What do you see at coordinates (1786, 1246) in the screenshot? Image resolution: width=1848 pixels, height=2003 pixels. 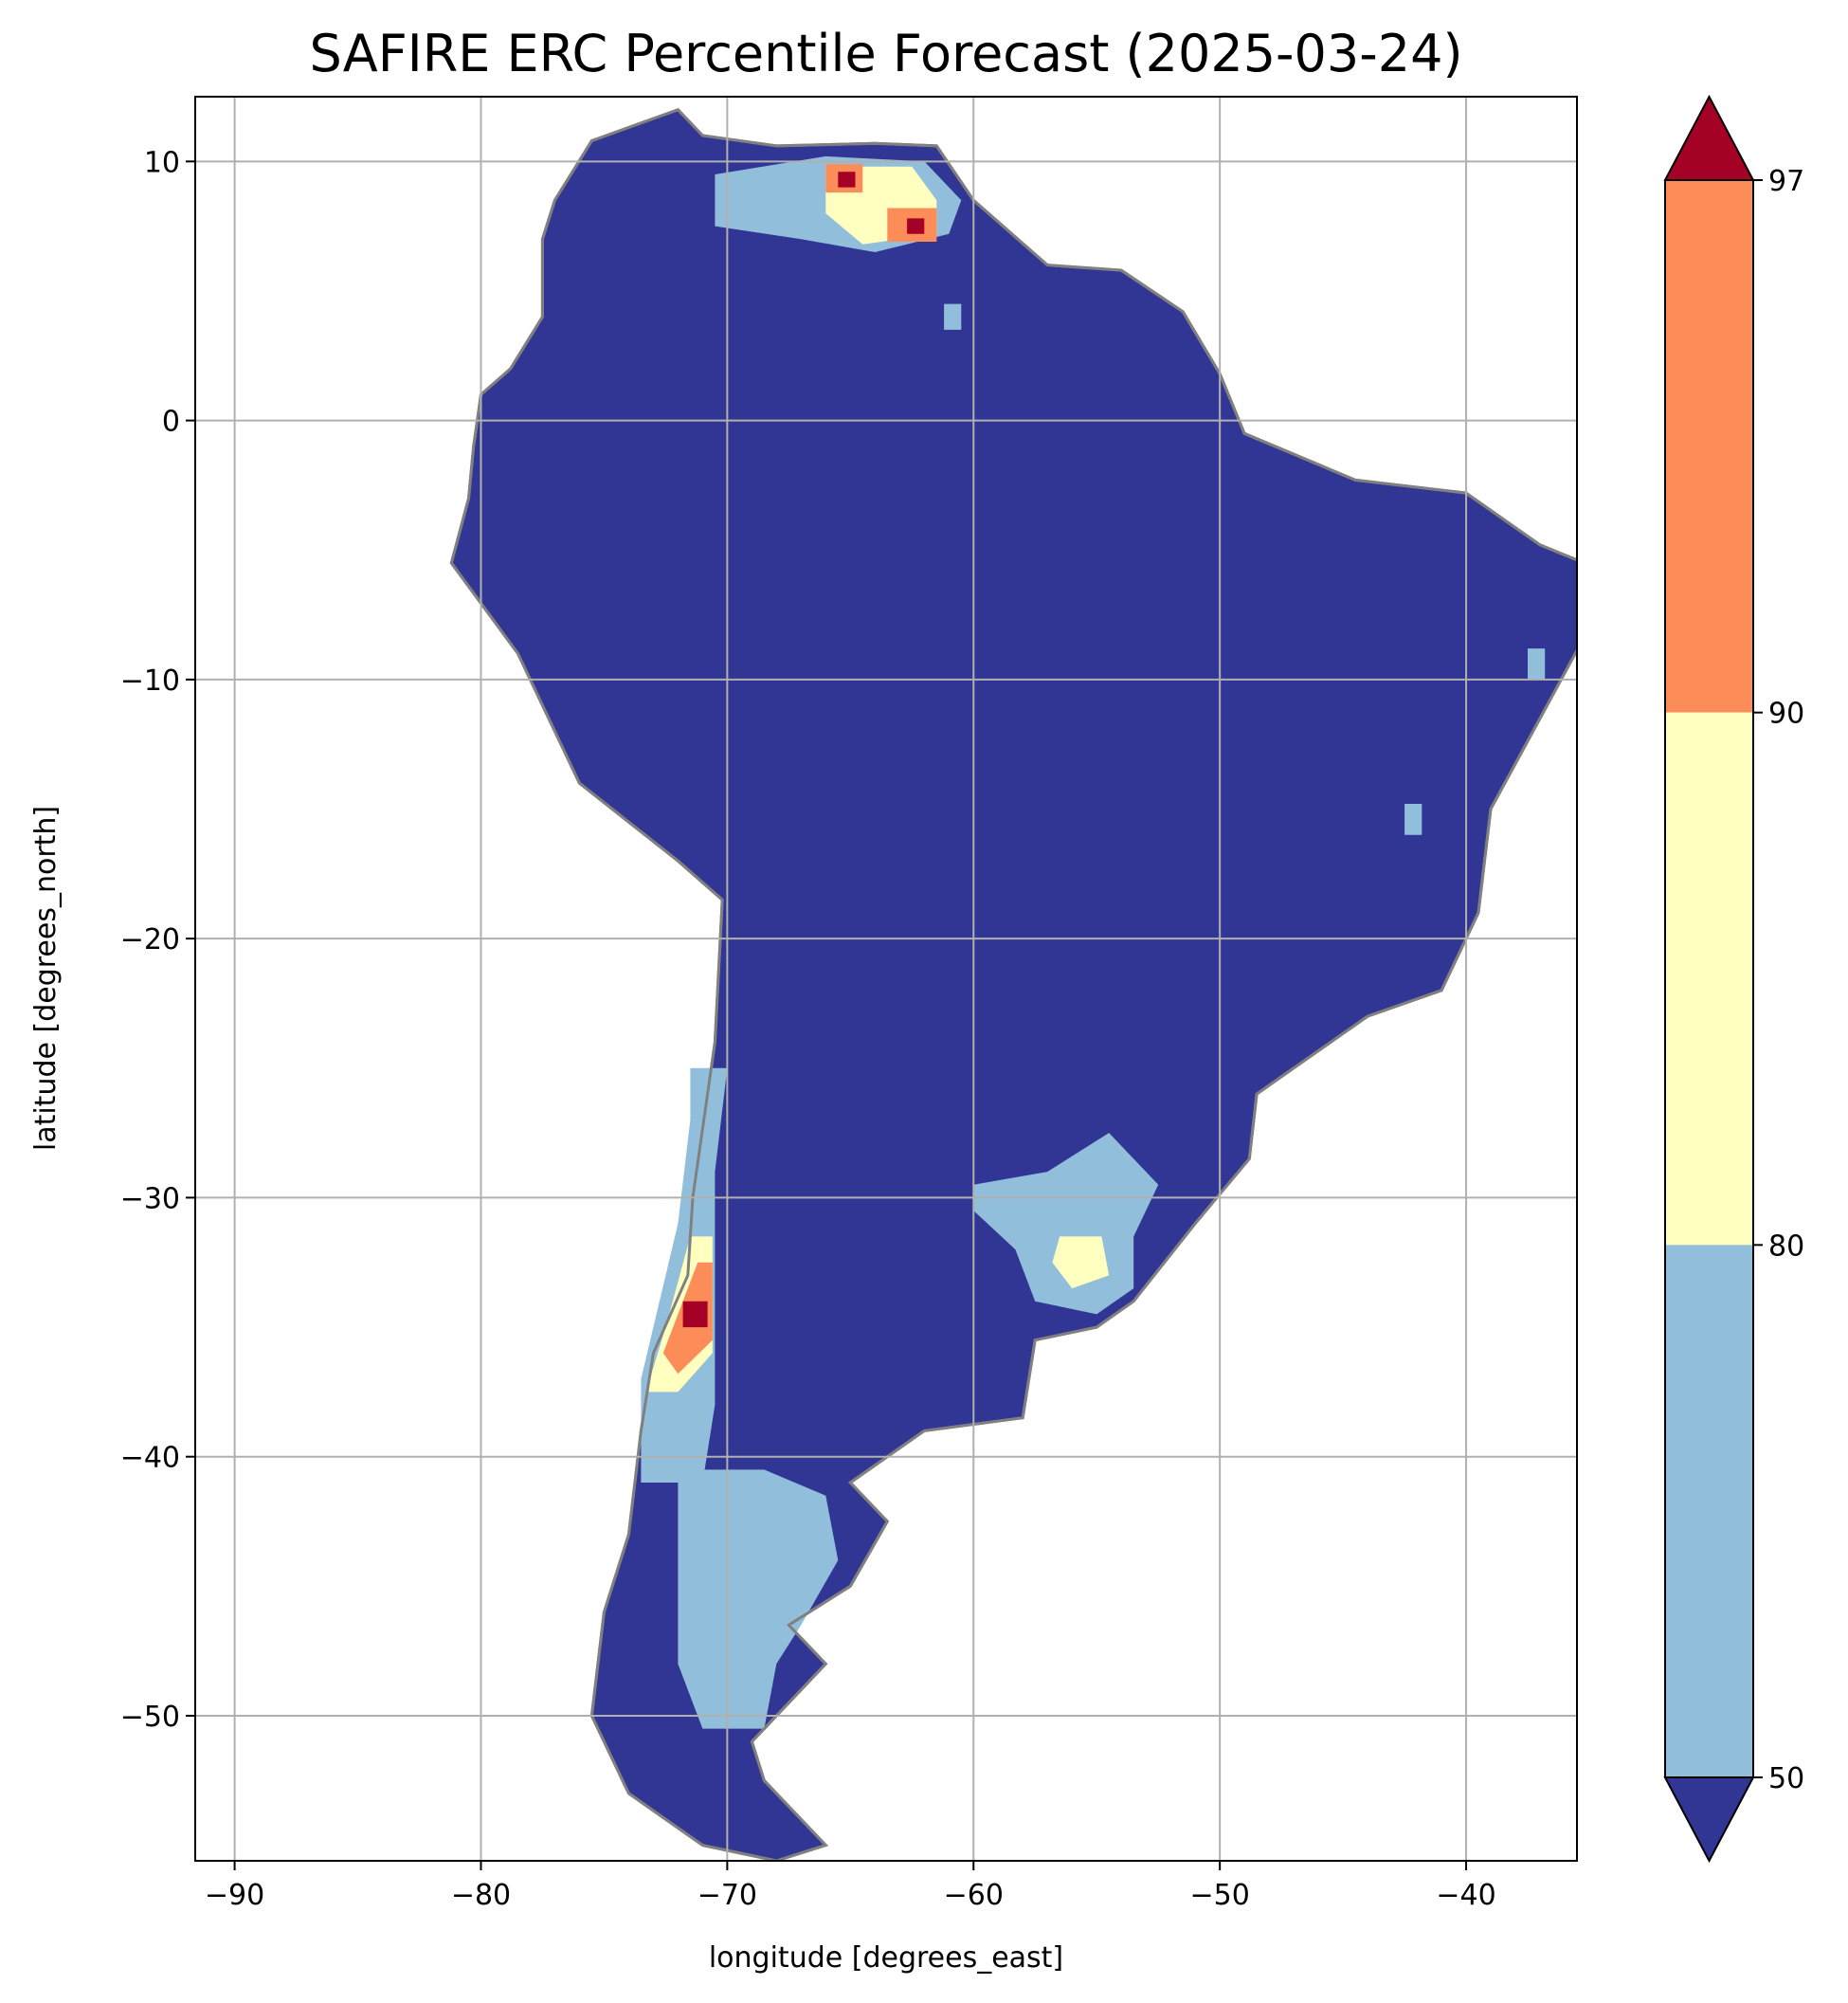 I see `colorbar-tick-label: 80` at bounding box center [1786, 1246].